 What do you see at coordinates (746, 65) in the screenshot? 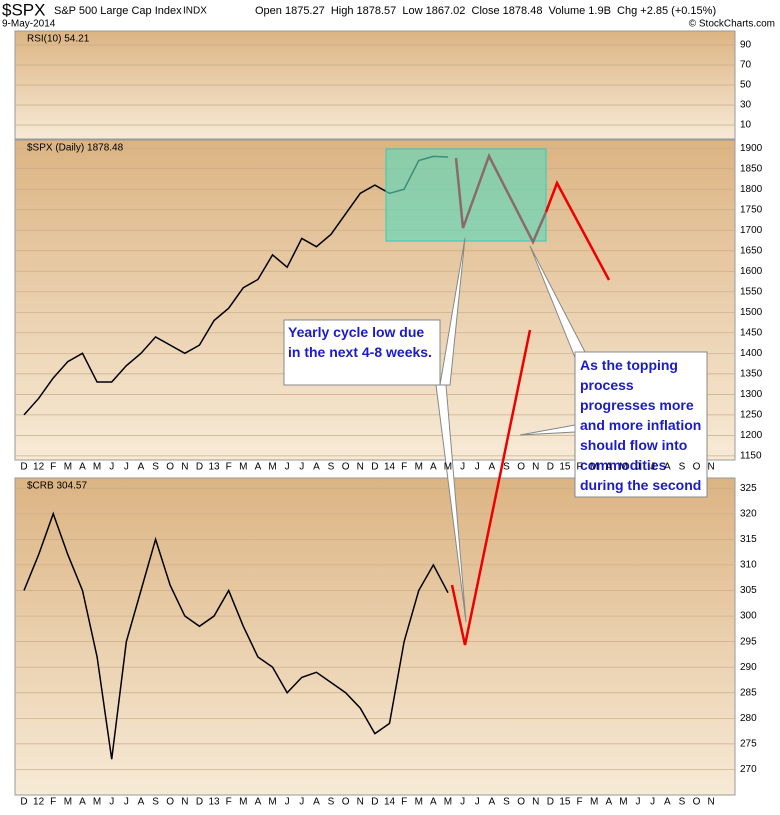
I see `y-tick-label: 70` at bounding box center [746, 65].